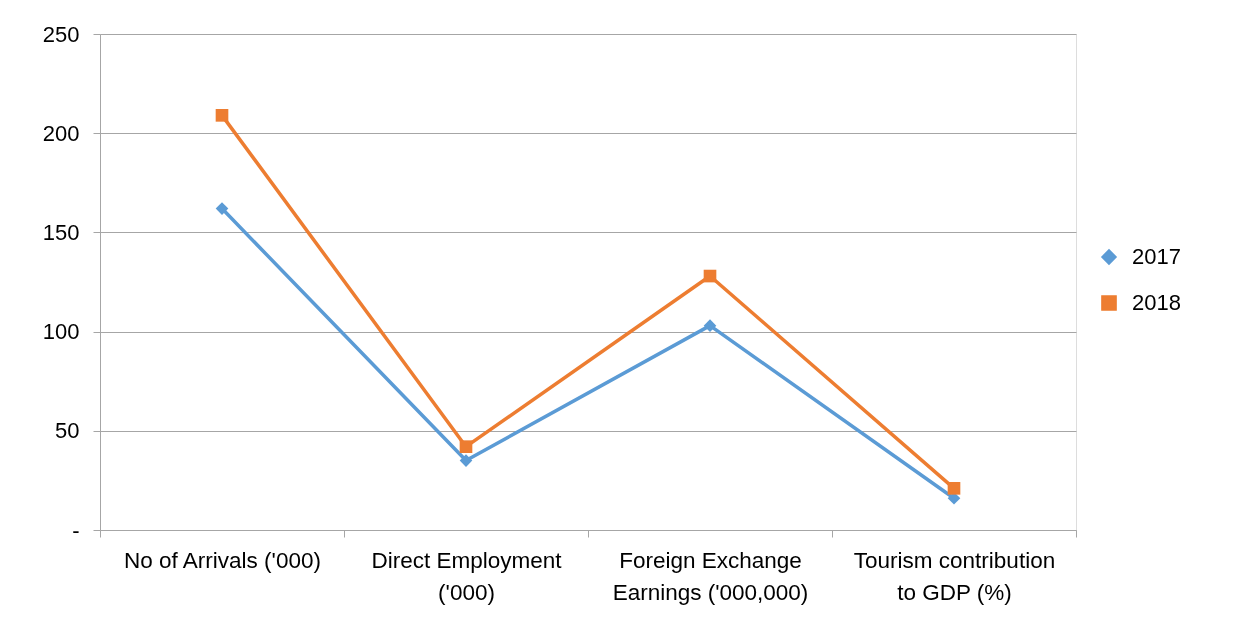  I want to click on legend-label: 2017, so click(1156, 256).